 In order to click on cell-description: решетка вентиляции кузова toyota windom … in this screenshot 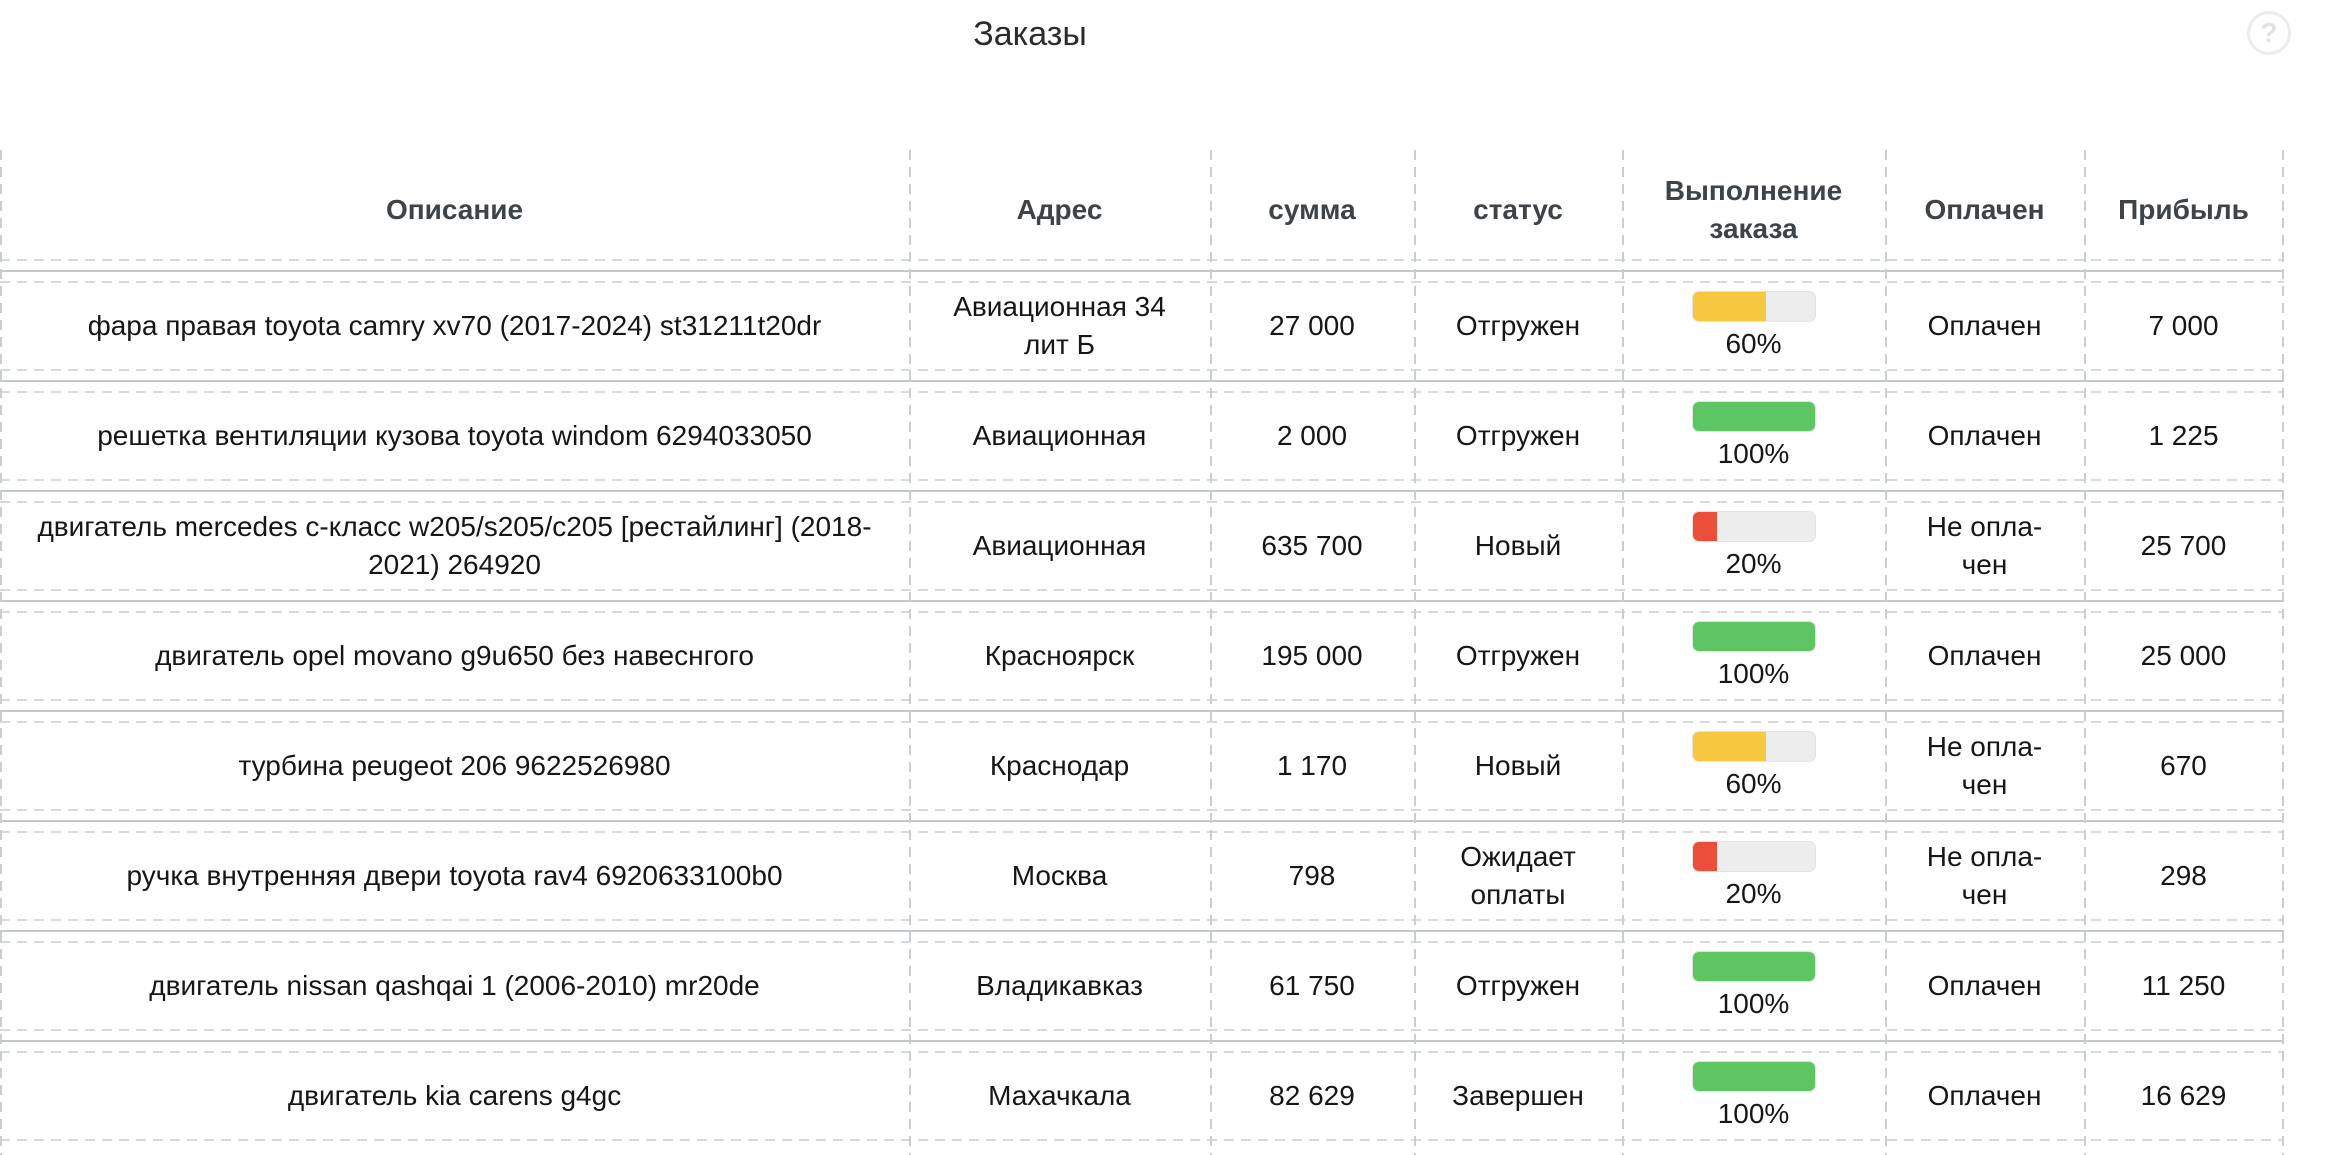, I will do `click(454, 435)`.